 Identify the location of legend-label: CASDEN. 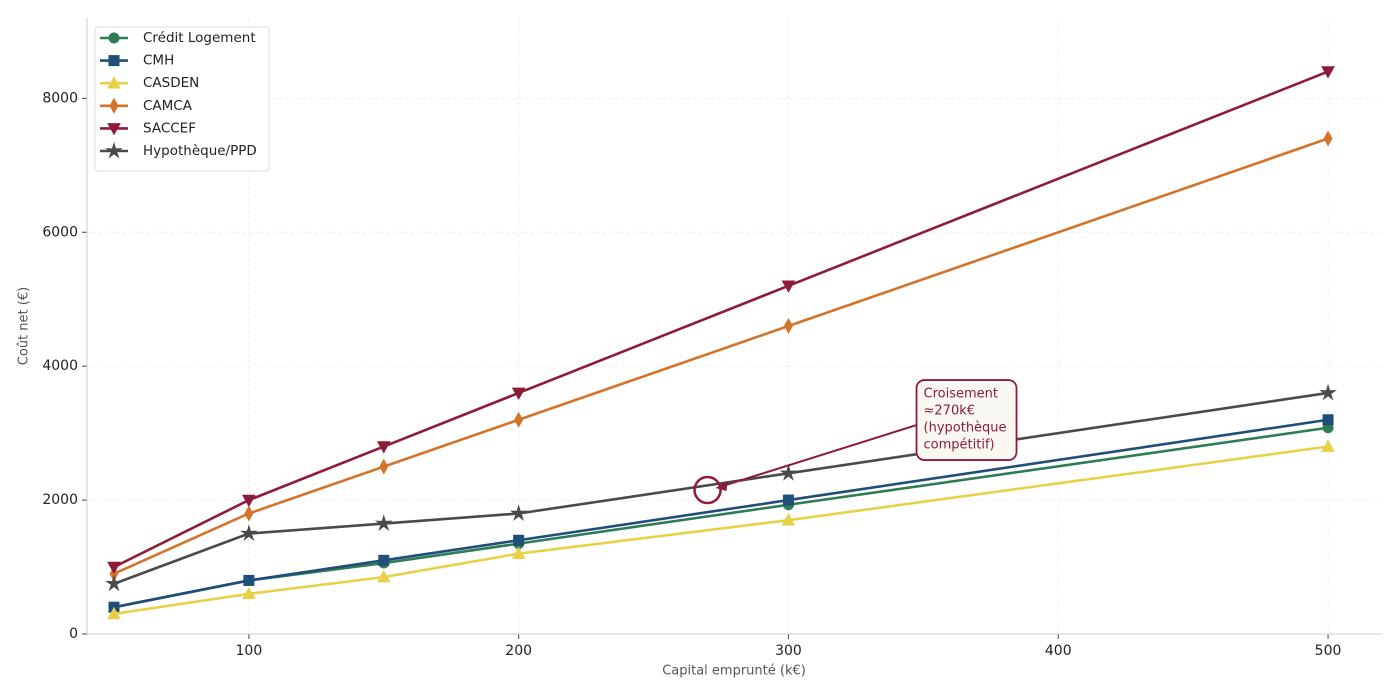
(171, 83).